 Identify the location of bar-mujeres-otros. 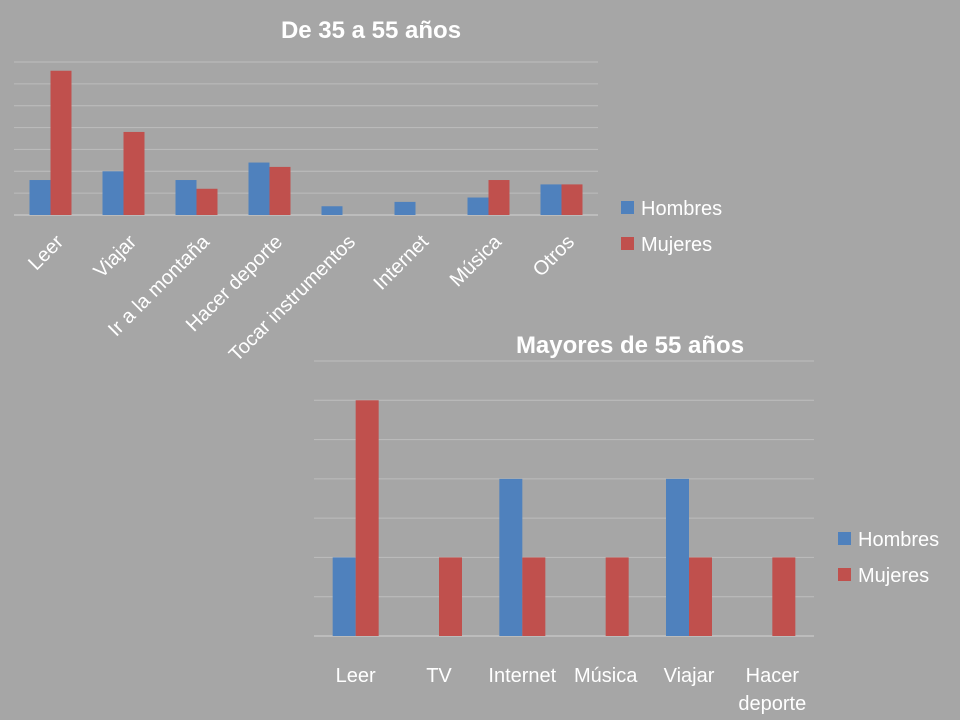
(572, 199).